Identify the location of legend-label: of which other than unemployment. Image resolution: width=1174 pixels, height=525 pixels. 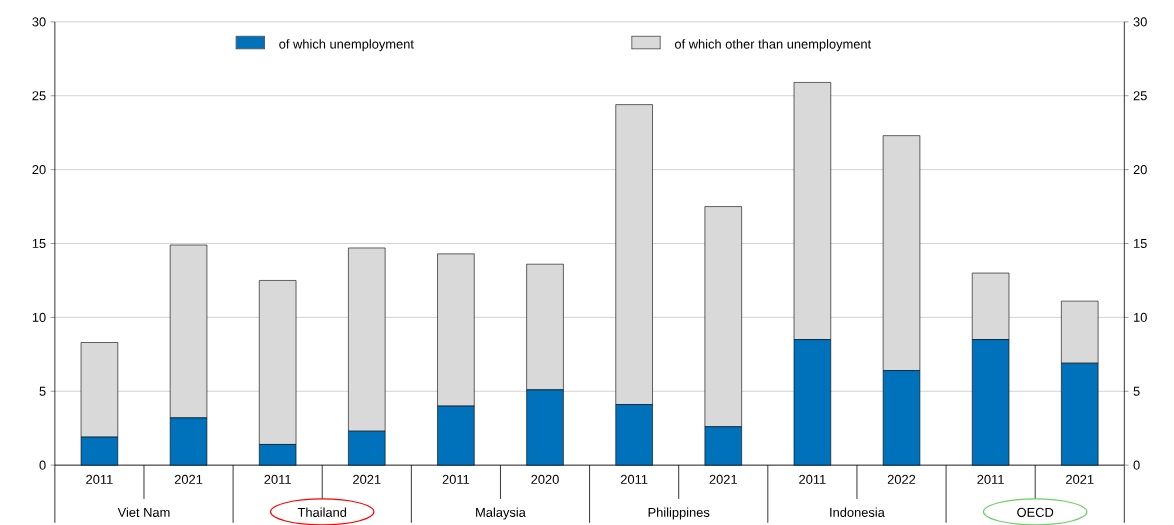
(773, 44).